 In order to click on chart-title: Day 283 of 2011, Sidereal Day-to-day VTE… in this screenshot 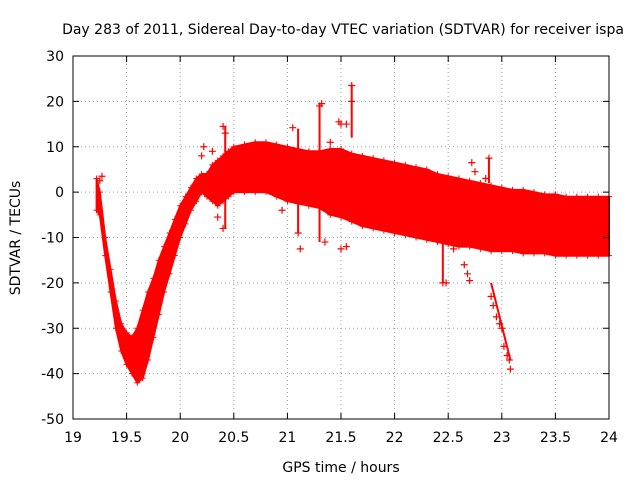, I will do `click(343, 30)`.